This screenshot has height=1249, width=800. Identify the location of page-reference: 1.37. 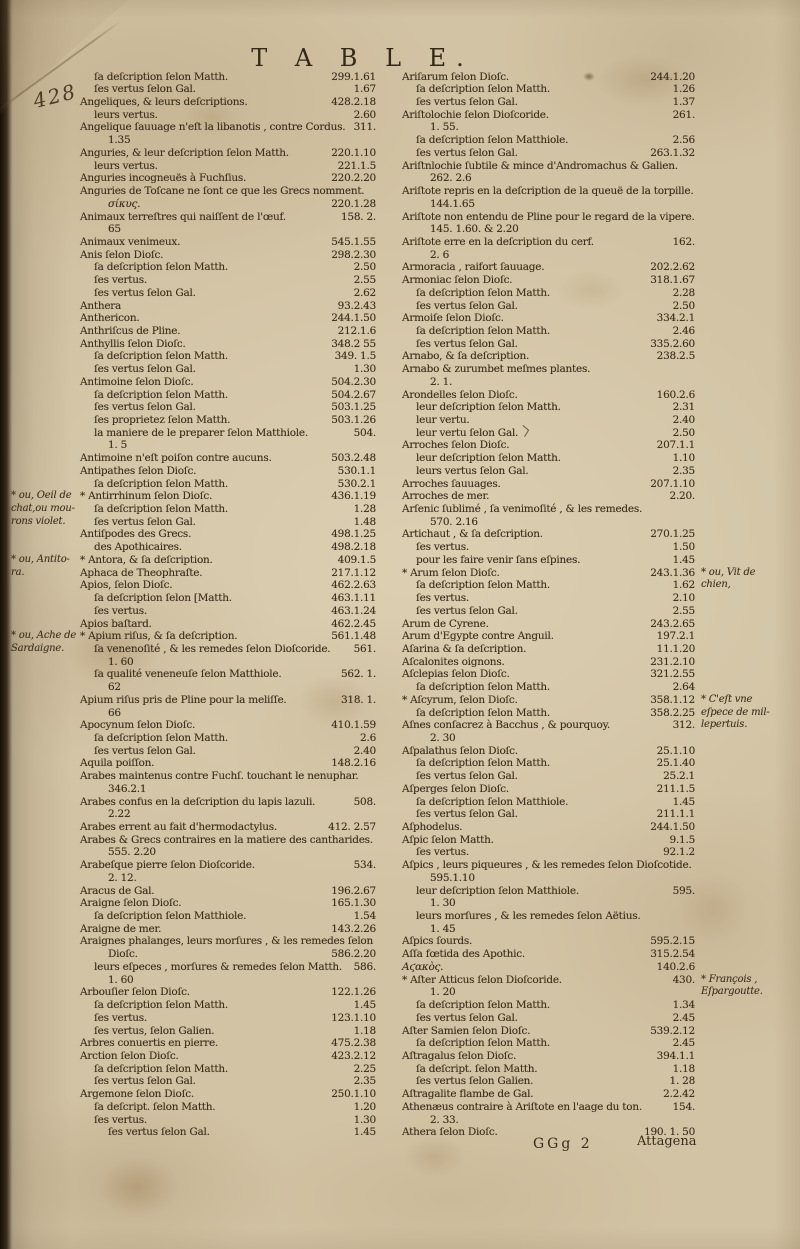
(684, 102).